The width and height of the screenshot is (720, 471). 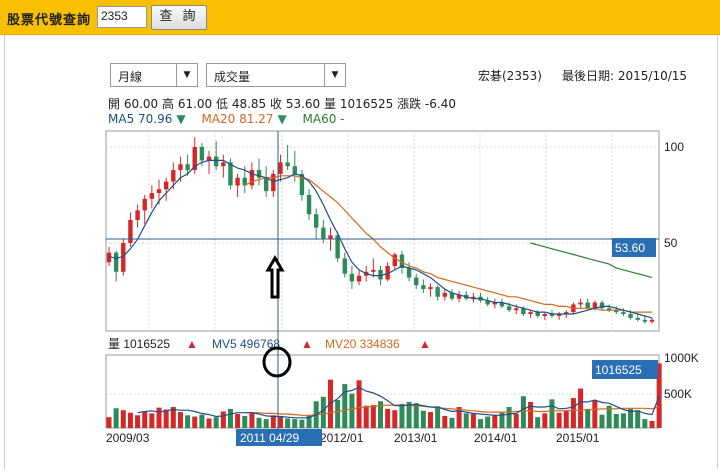 What do you see at coordinates (122, 17) in the screenshot?
I see `stock-code-input: 2353` at bounding box center [122, 17].